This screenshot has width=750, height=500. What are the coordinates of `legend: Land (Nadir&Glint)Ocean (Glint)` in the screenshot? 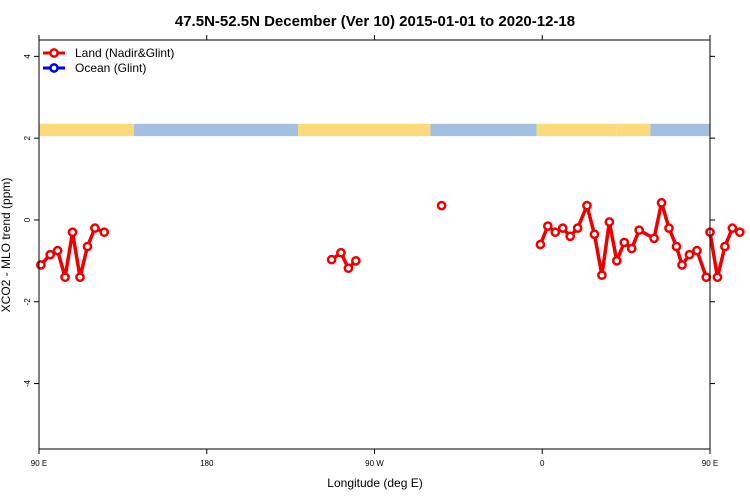 It's located at (108, 60).